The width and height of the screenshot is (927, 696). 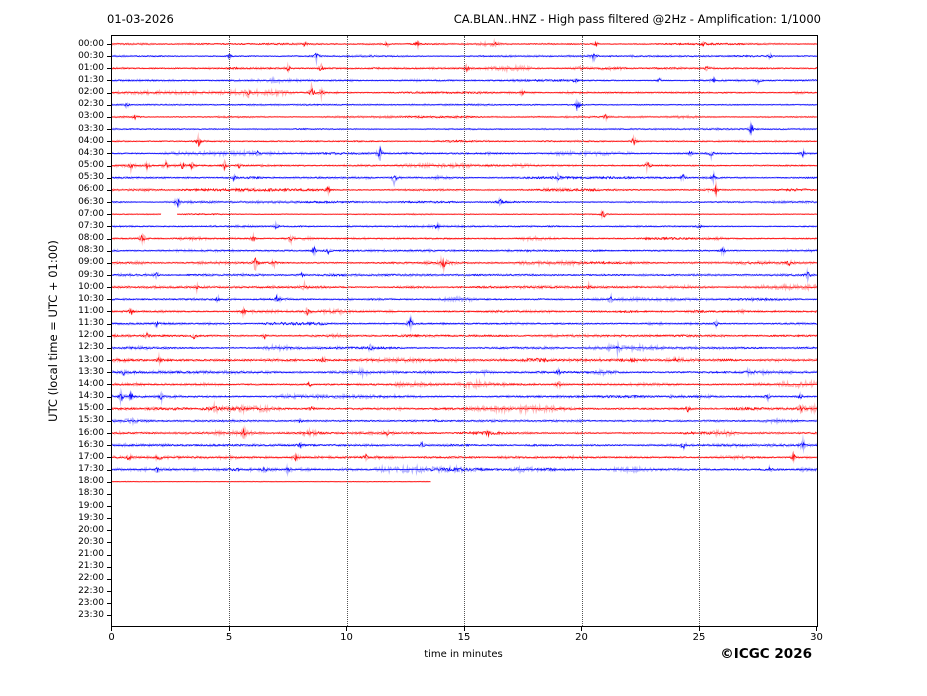 I want to click on y-tick-label-00:30: 00:30, so click(x=91, y=55).